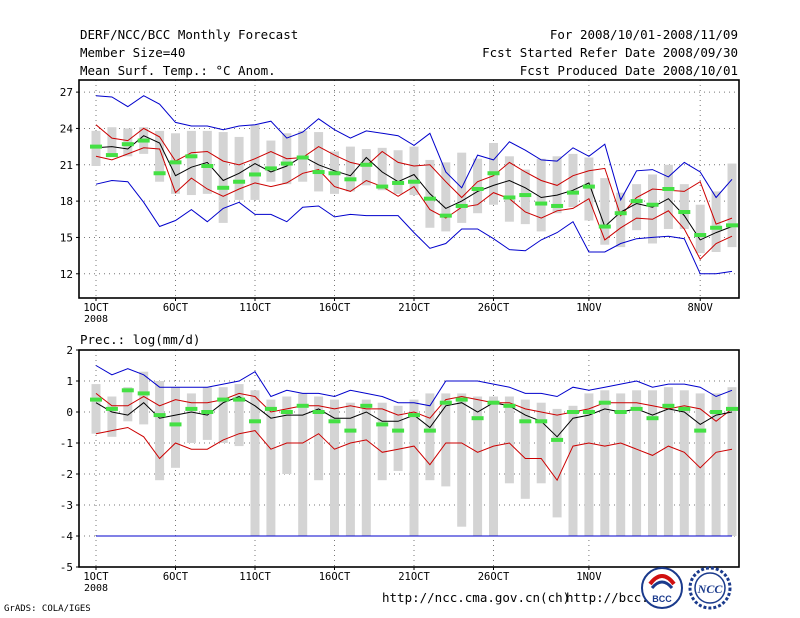  I want to click on series-line-max, so click(414, 148).